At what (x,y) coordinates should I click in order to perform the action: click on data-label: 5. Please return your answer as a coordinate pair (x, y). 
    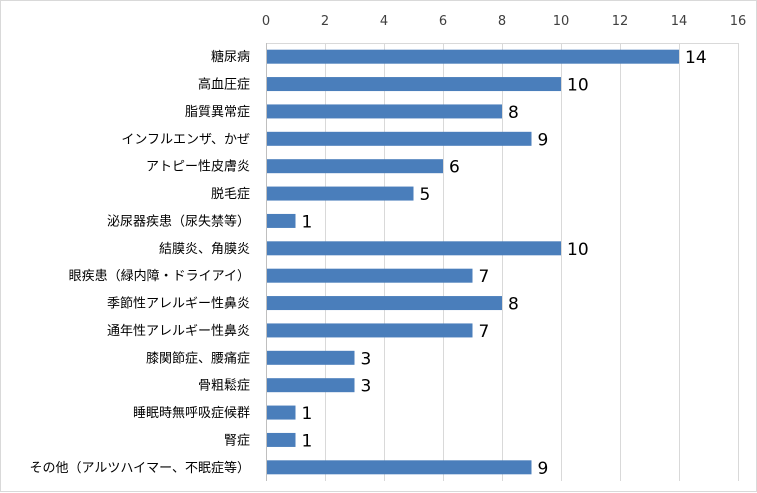
    Looking at the image, I should click on (425, 195).